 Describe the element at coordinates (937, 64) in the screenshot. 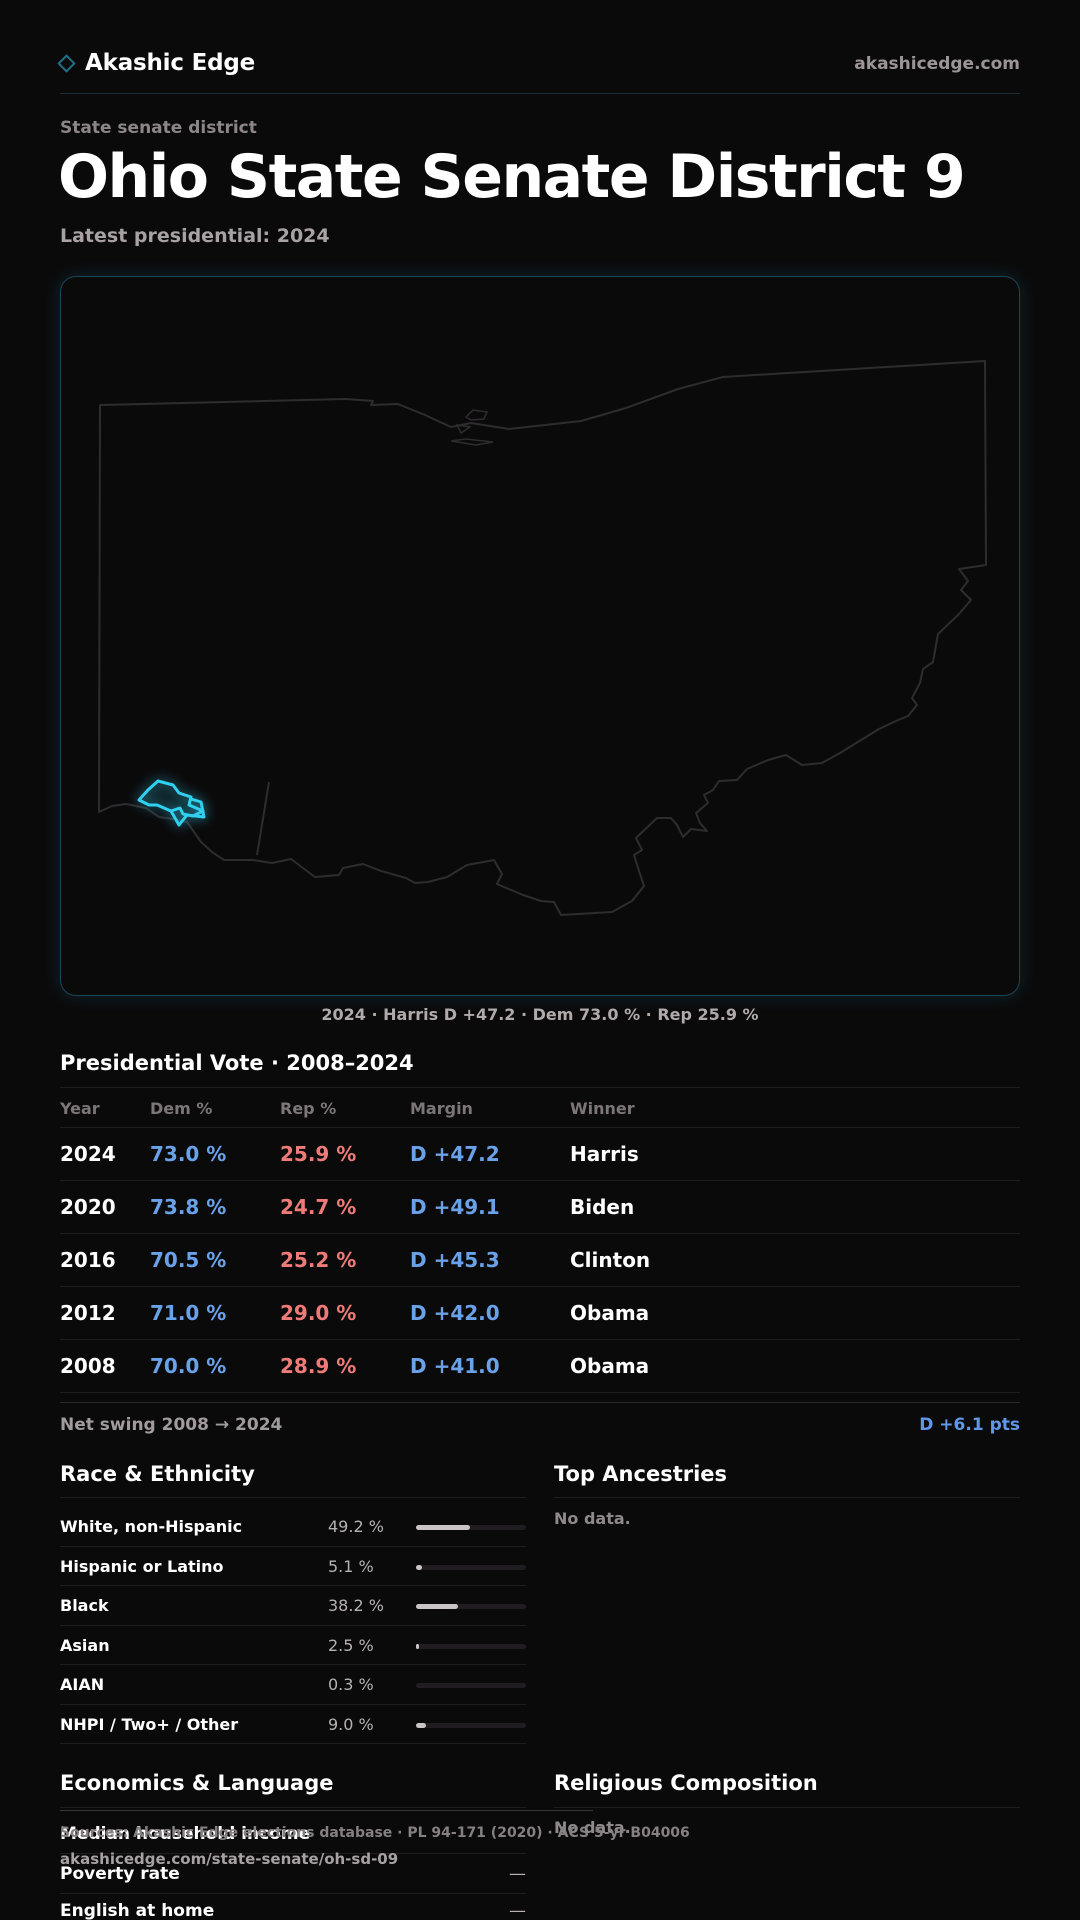

I see `site-url-link: akashicedge.com` at that location.